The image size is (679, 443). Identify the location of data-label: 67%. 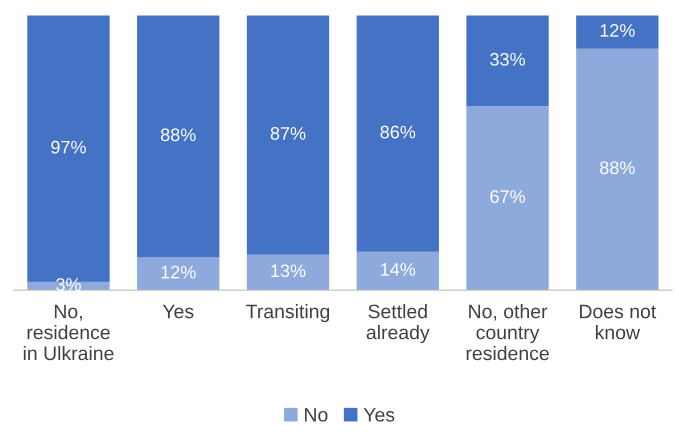
(507, 196).